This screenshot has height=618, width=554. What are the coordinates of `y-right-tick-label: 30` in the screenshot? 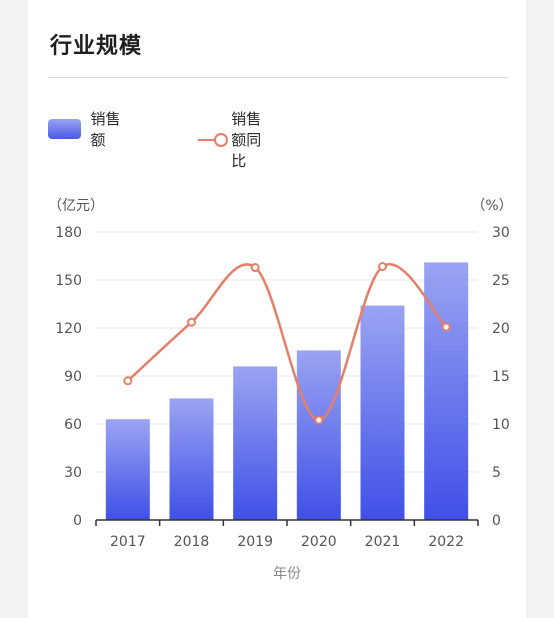 It's located at (501, 233).